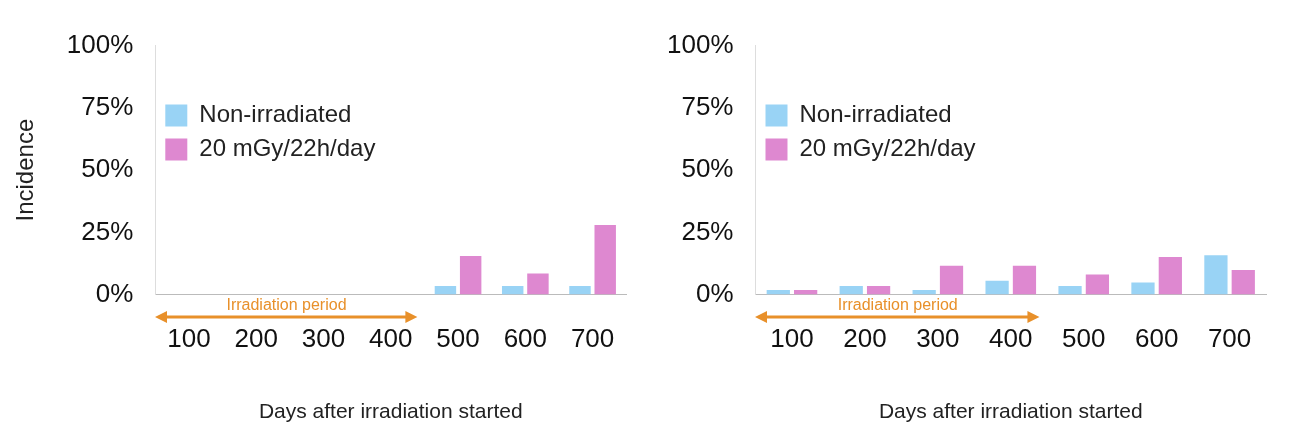  Describe the element at coordinates (25, 170) in the screenshot. I see `y-axis-title: Incidence` at that location.